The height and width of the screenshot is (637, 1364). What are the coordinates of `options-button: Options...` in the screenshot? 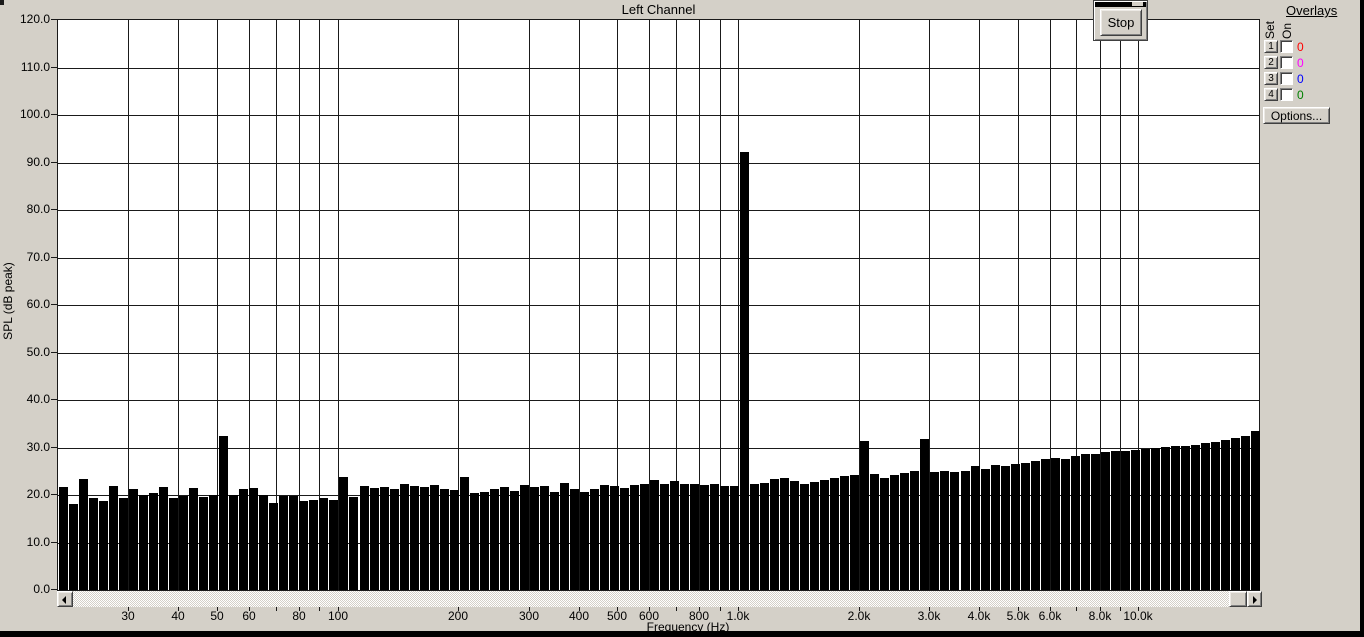 It's located at (1296, 115).